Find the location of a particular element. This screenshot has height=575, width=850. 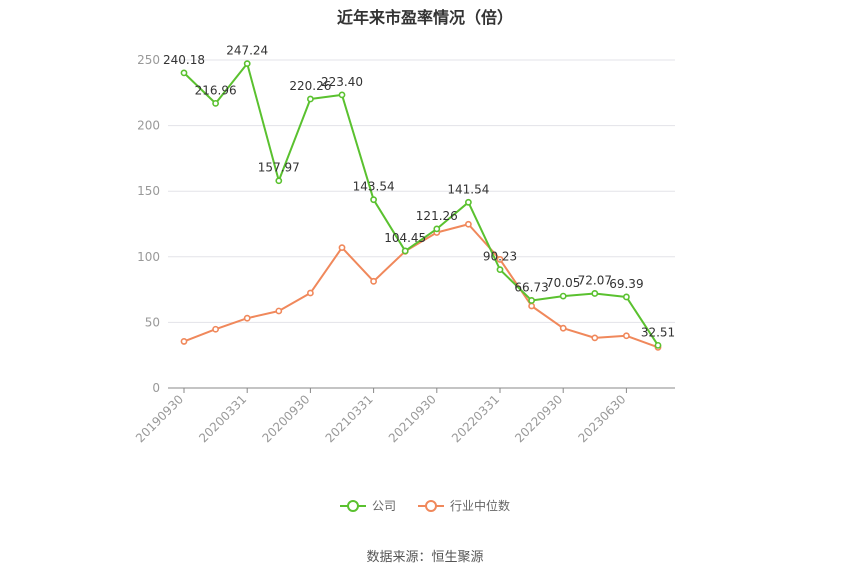

x-tick-label-20190930: 20190930 is located at coordinates (159, 418).